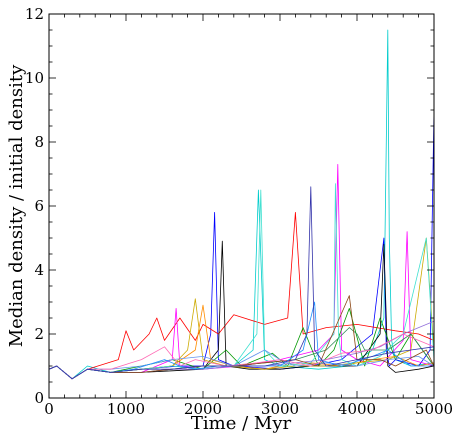  I want to click on x-axis-label: Time / Myr, so click(241, 423).